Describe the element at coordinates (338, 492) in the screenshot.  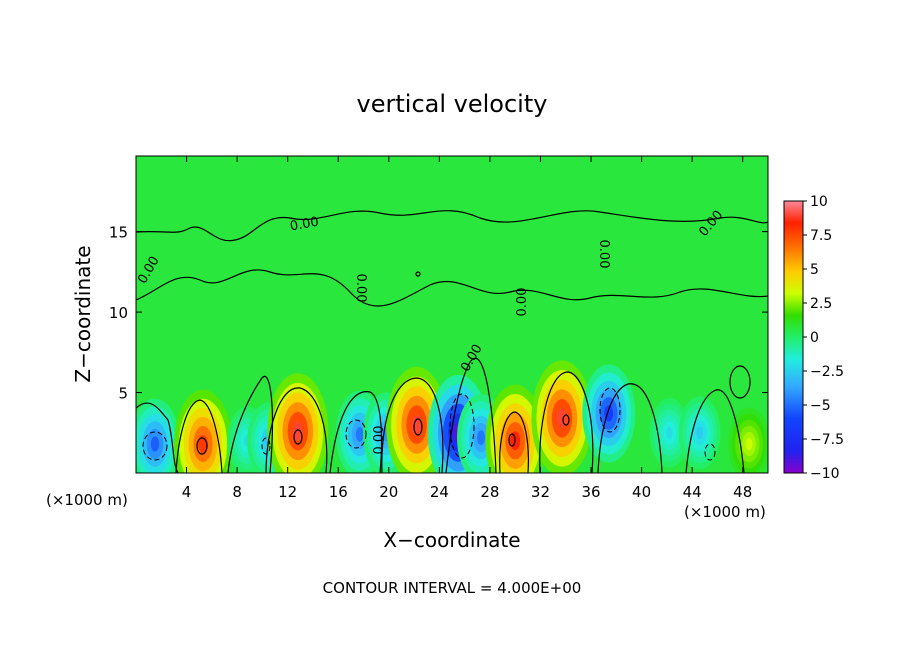
I see `x-tick-label: 16` at that location.